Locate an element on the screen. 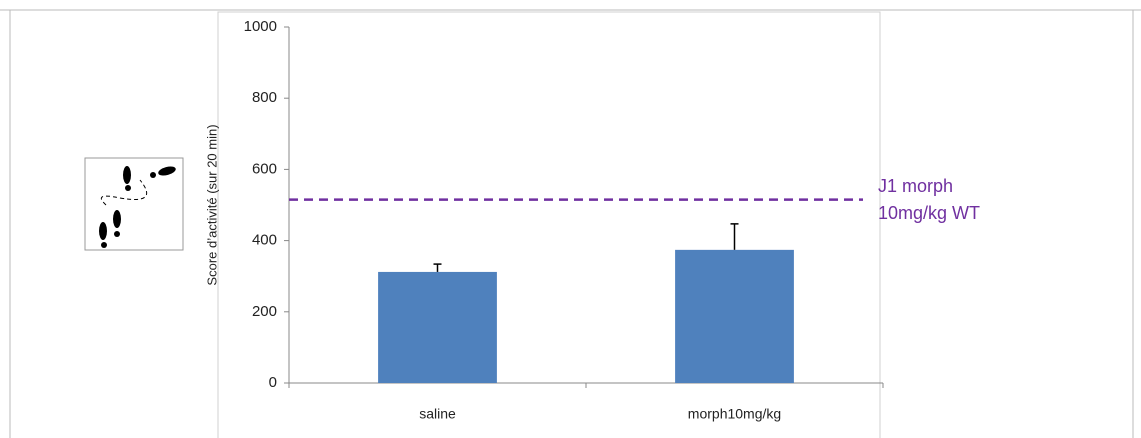 This screenshot has height=438, width=1141. footprint-icon is located at coordinates (134, 204).